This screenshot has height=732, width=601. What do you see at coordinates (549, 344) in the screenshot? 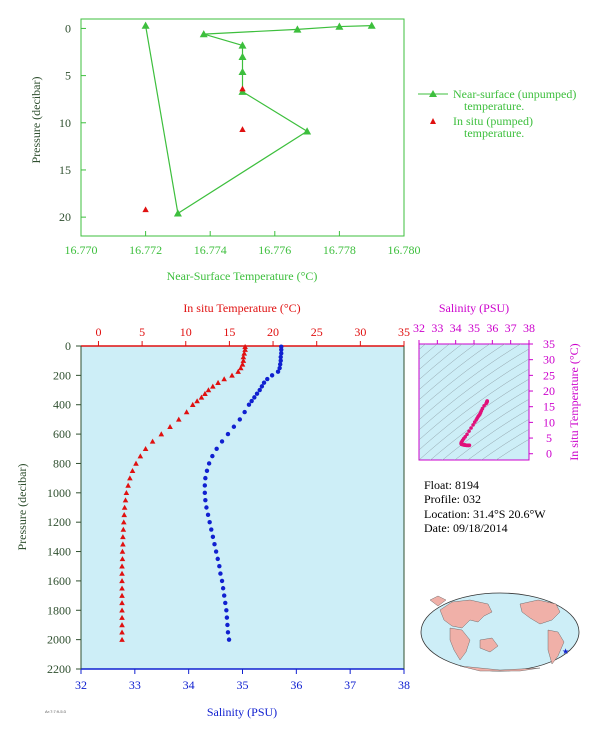
I see `ts-y-tick-label: 35` at bounding box center [549, 344].